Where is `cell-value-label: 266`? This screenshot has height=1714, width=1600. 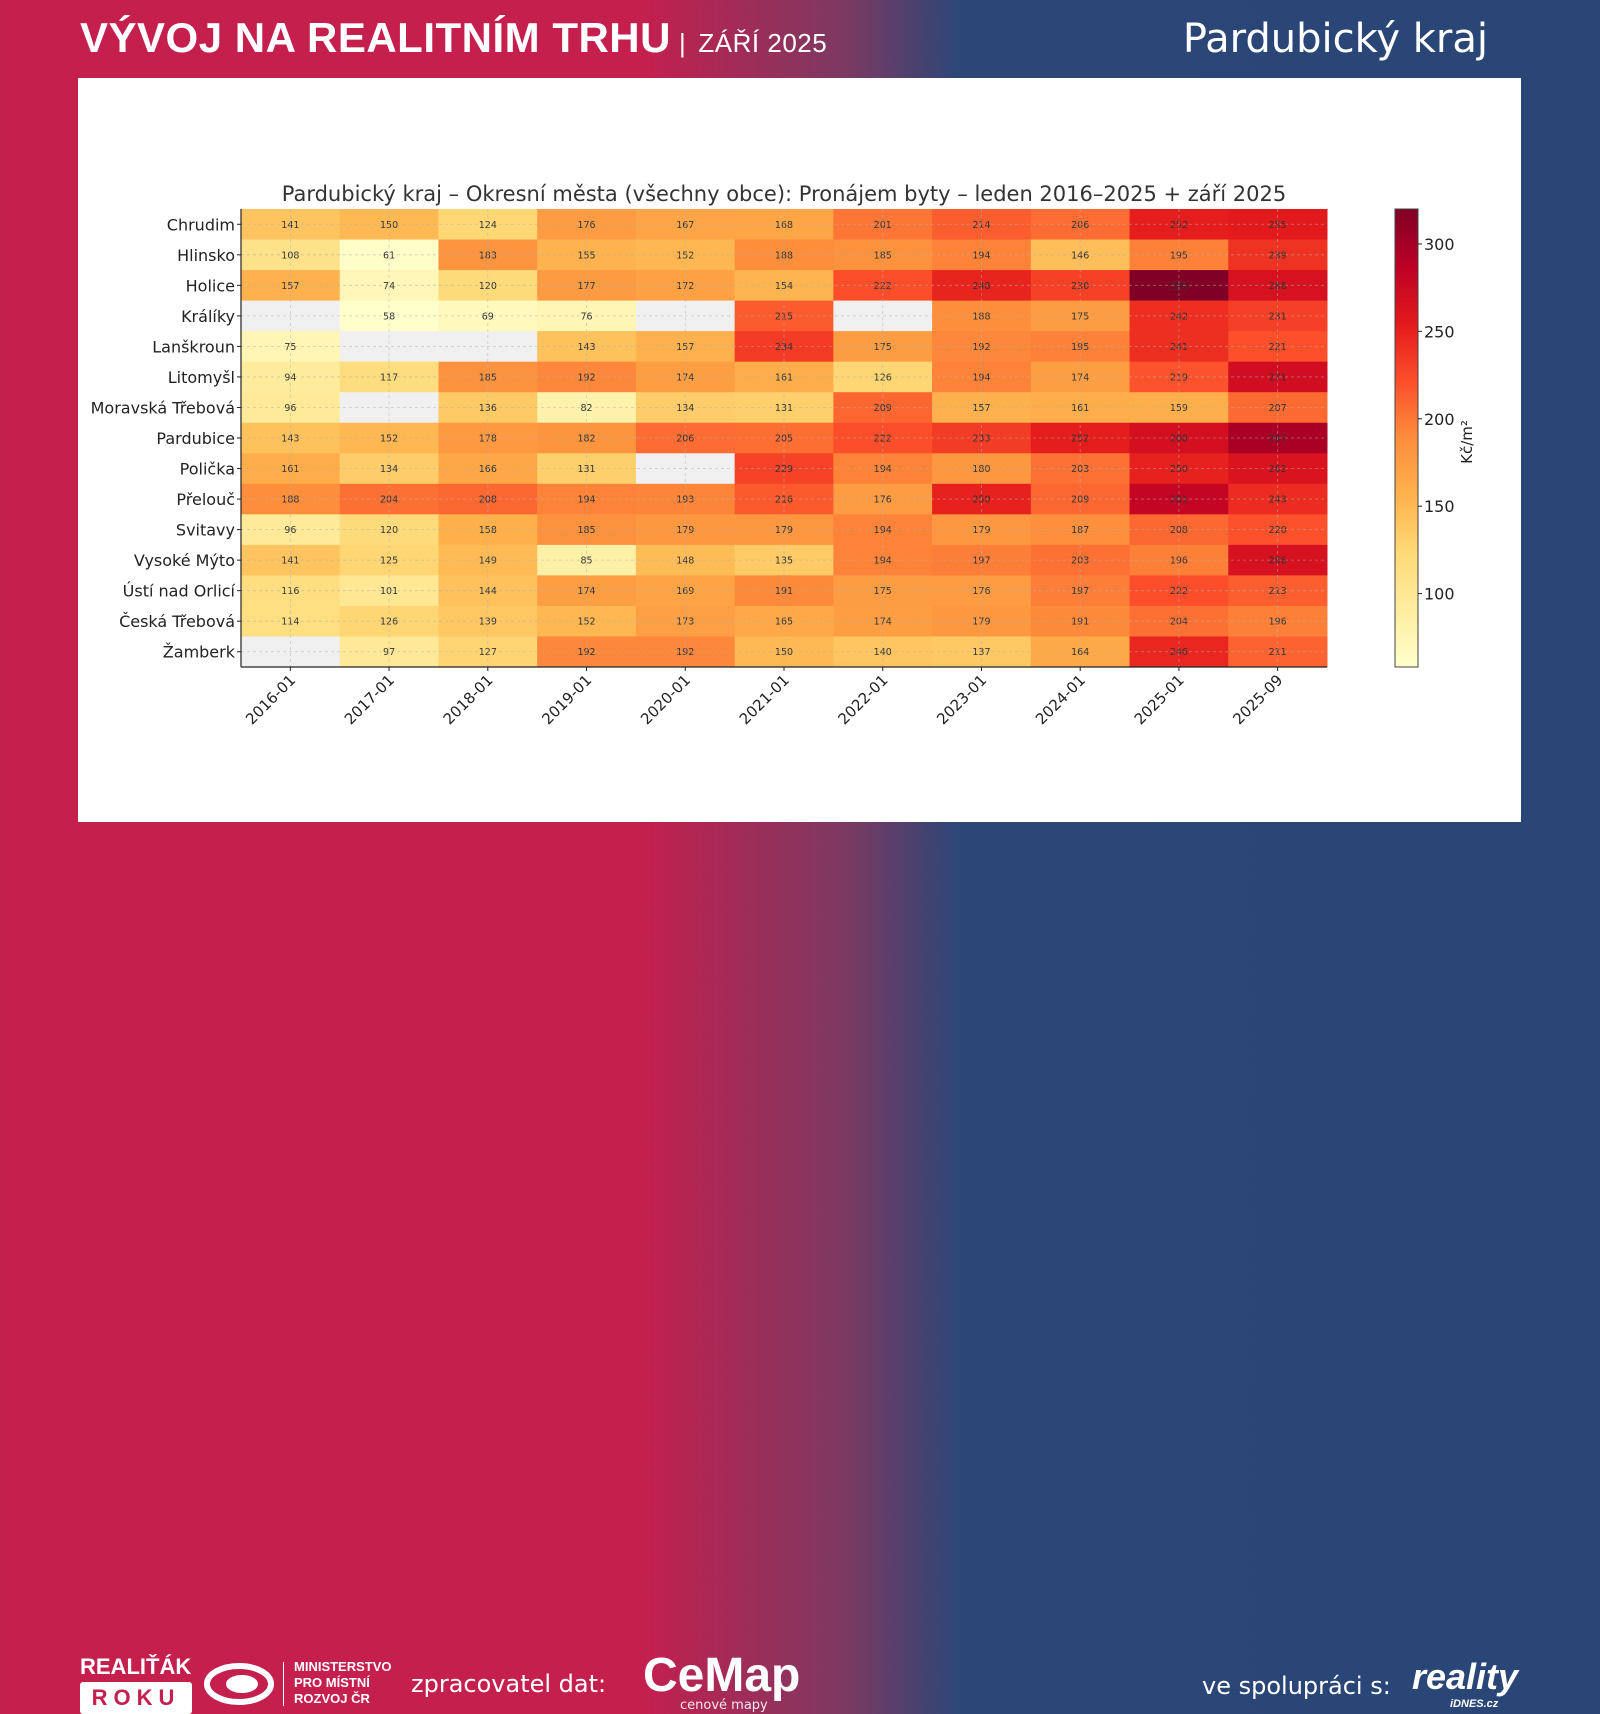
cell-value-label: 266 is located at coordinates (1278, 286).